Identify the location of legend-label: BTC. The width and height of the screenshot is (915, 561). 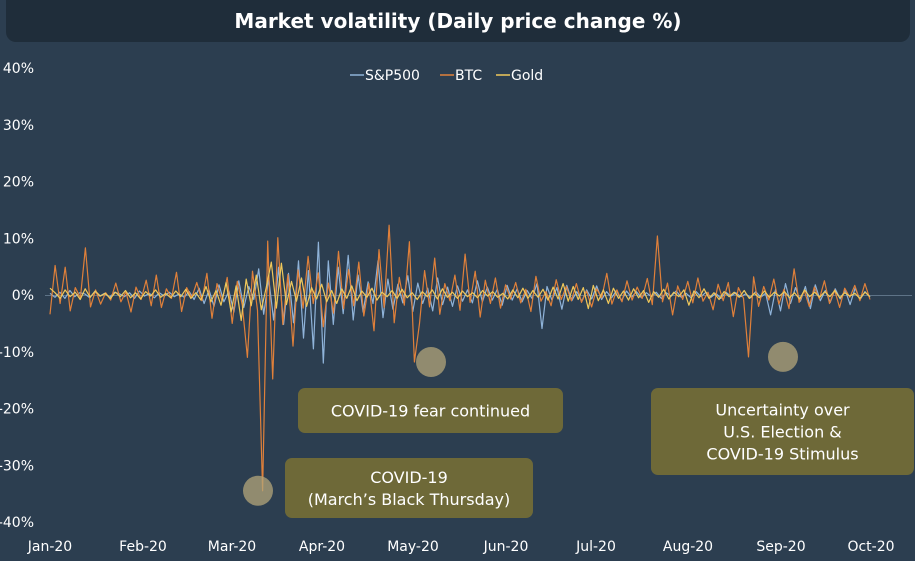
(468, 76).